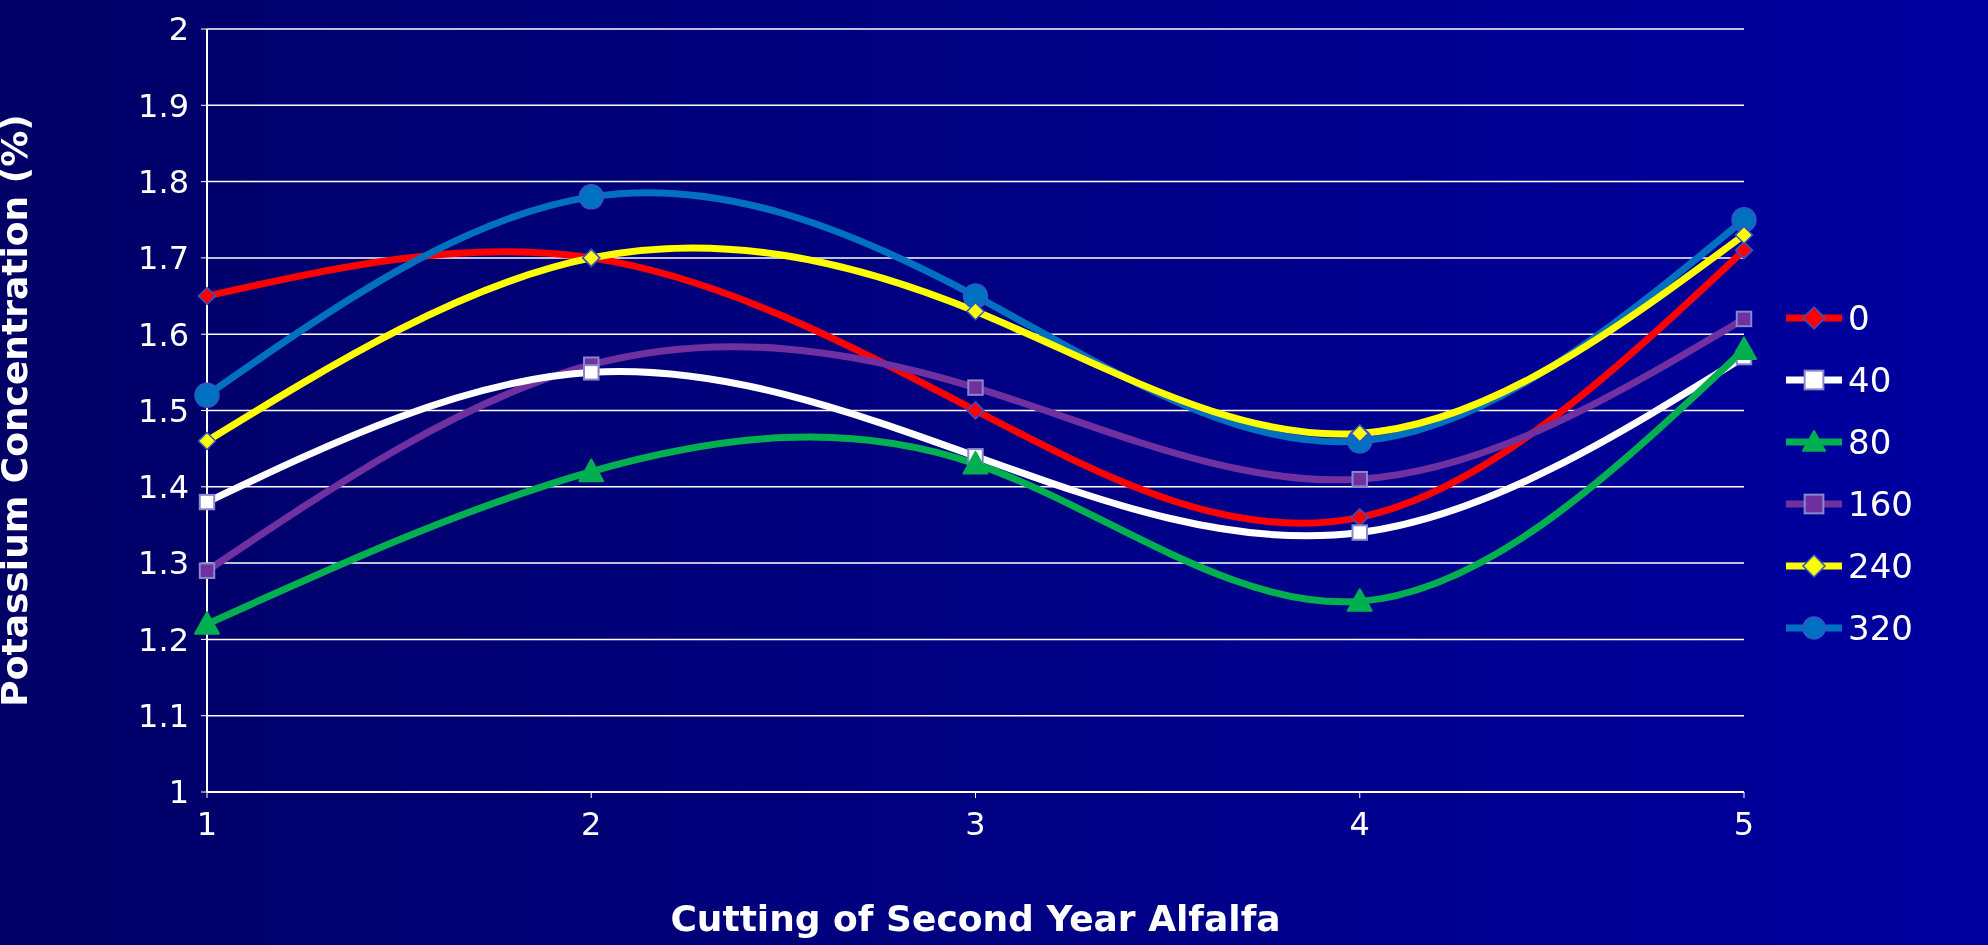 The height and width of the screenshot is (945, 1988). Describe the element at coordinates (207, 823) in the screenshot. I see `x-tick-label: 1` at that location.